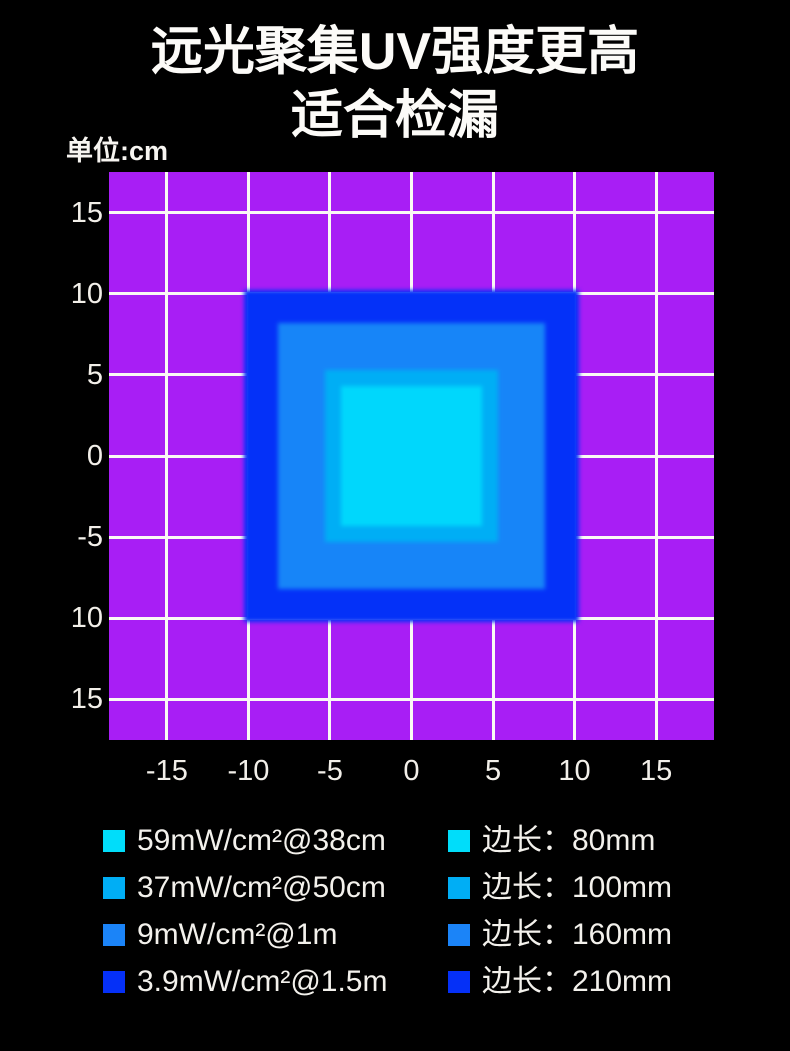 This screenshot has width=790, height=1051. I want to click on axis-unit-label: 单位:cm, so click(117, 151).